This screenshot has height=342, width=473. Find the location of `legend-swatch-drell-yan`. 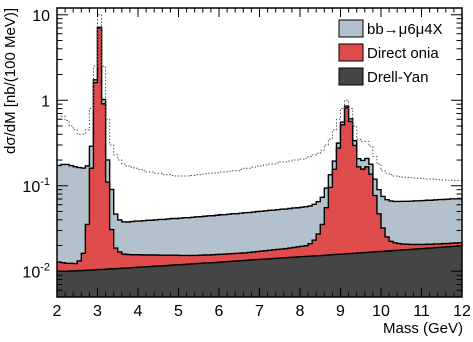

legend-swatch-drell-yan is located at coordinates (351, 76).